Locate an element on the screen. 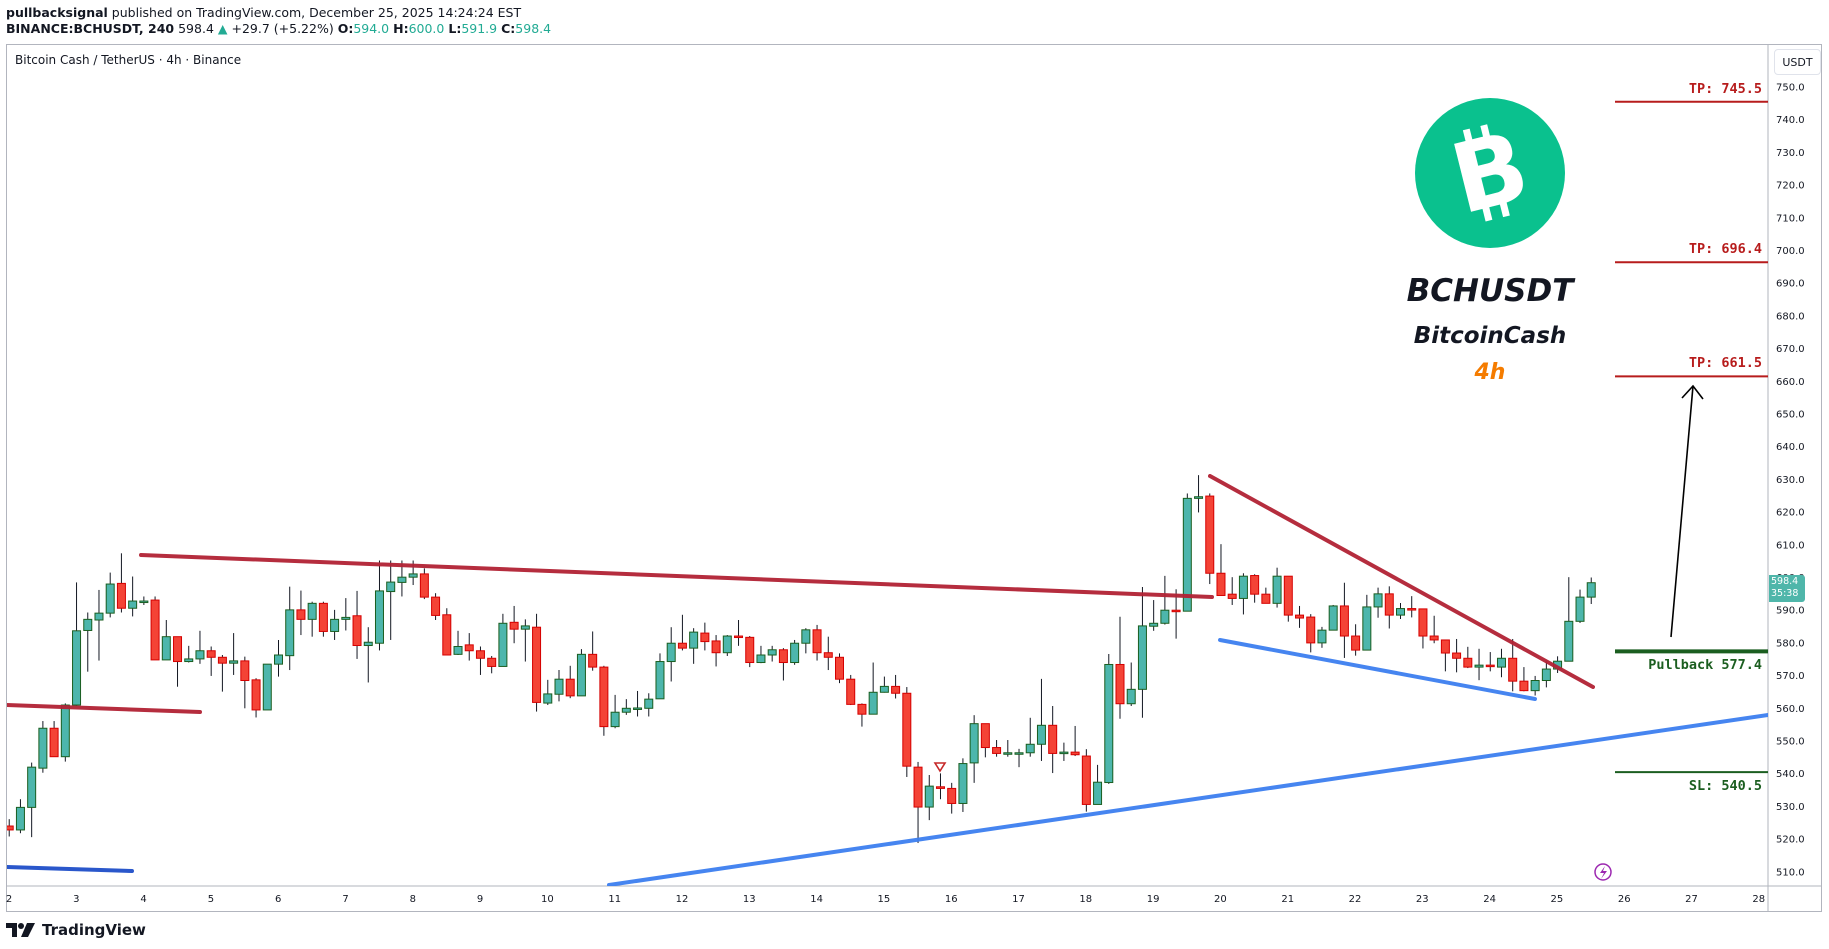 The width and height of the screenshot is (1829, 949). level-label: TP: 661.5 is located at coordinates (1725, 363).